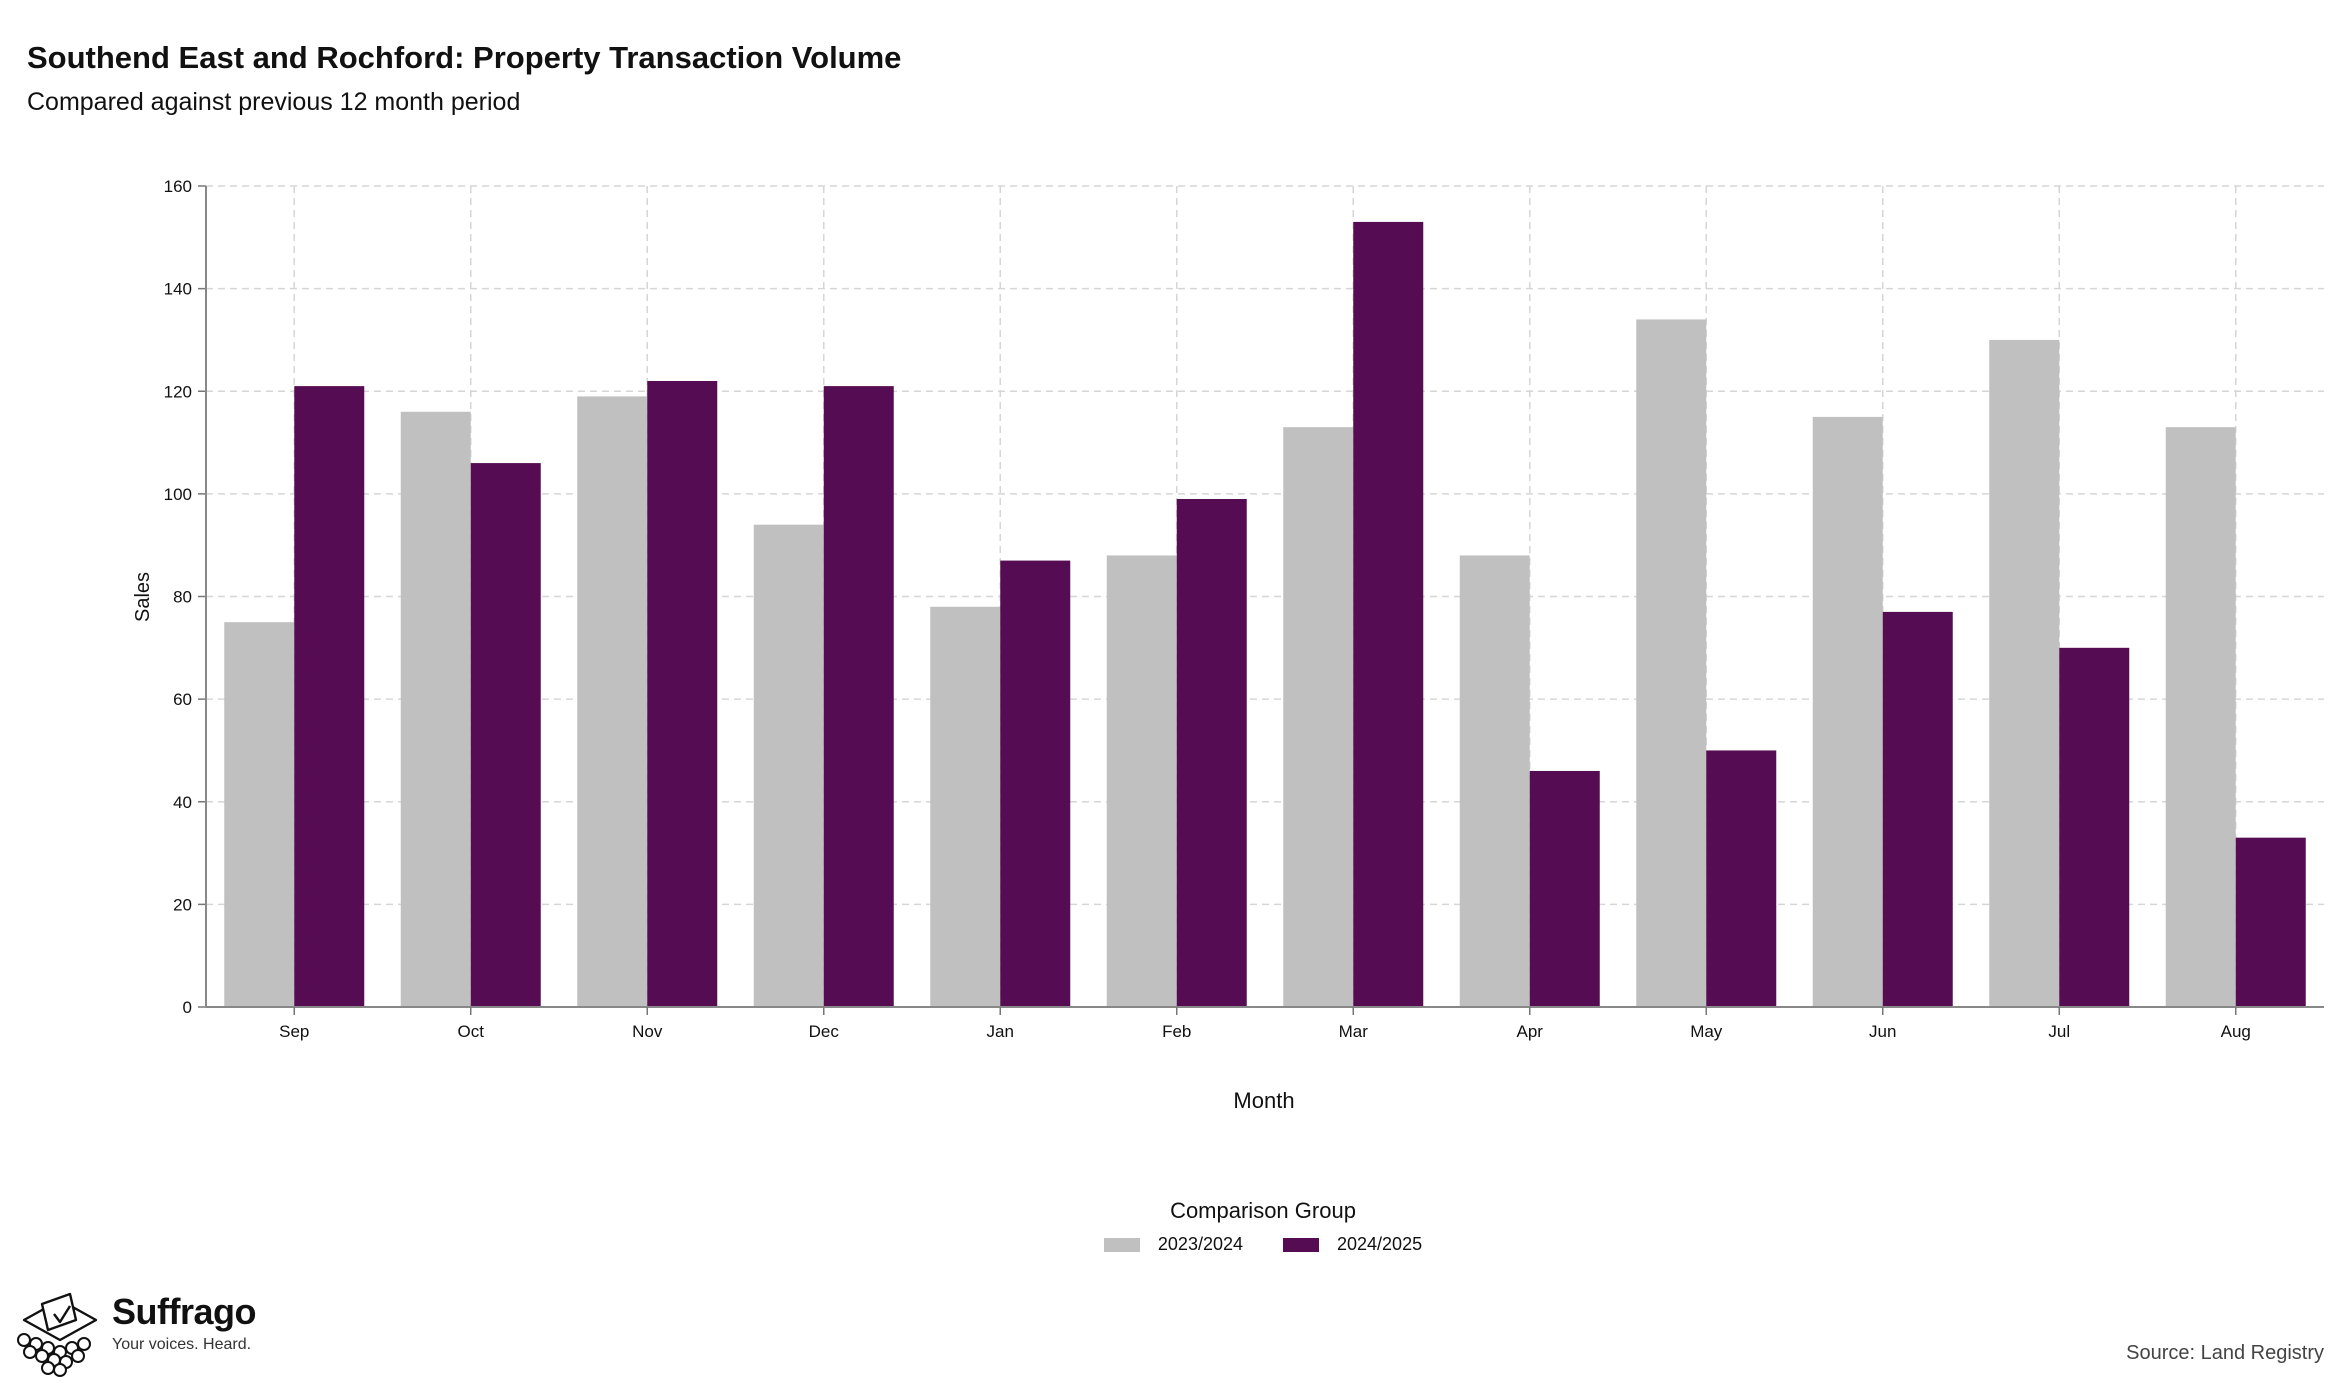  I want to click on legend-label-2023-2024: 2023/2024, so click(1200, 1244).